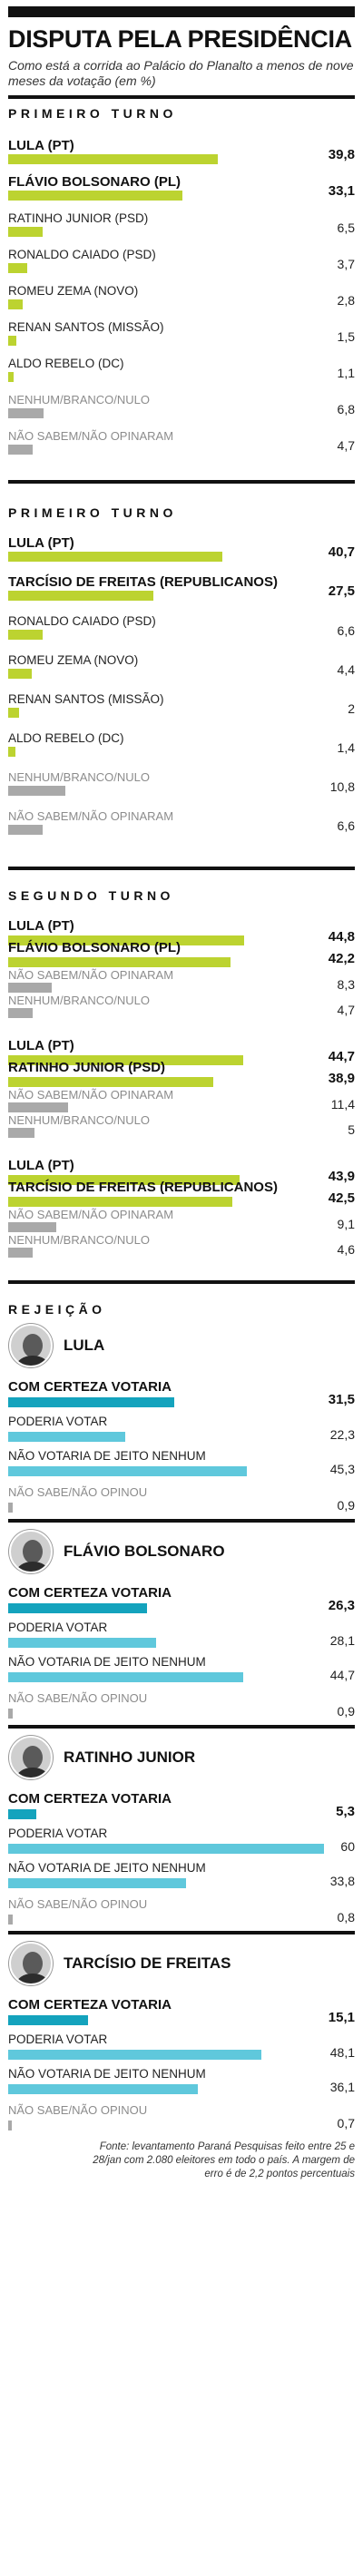 This screenshot has width=363, height=2576. What do you see at coordinates (346, 2123) in the screenshot?
I see `data-label: 0,7` at bounding box center [346, 2123].